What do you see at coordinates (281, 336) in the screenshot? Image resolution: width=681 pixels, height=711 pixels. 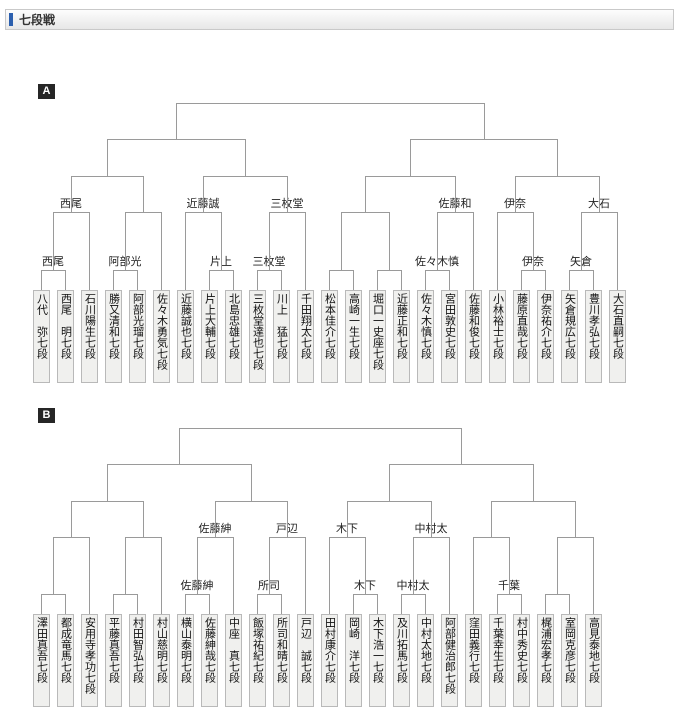 I see `player-box: 川上 猛七段` at bounding box center [281, 336].